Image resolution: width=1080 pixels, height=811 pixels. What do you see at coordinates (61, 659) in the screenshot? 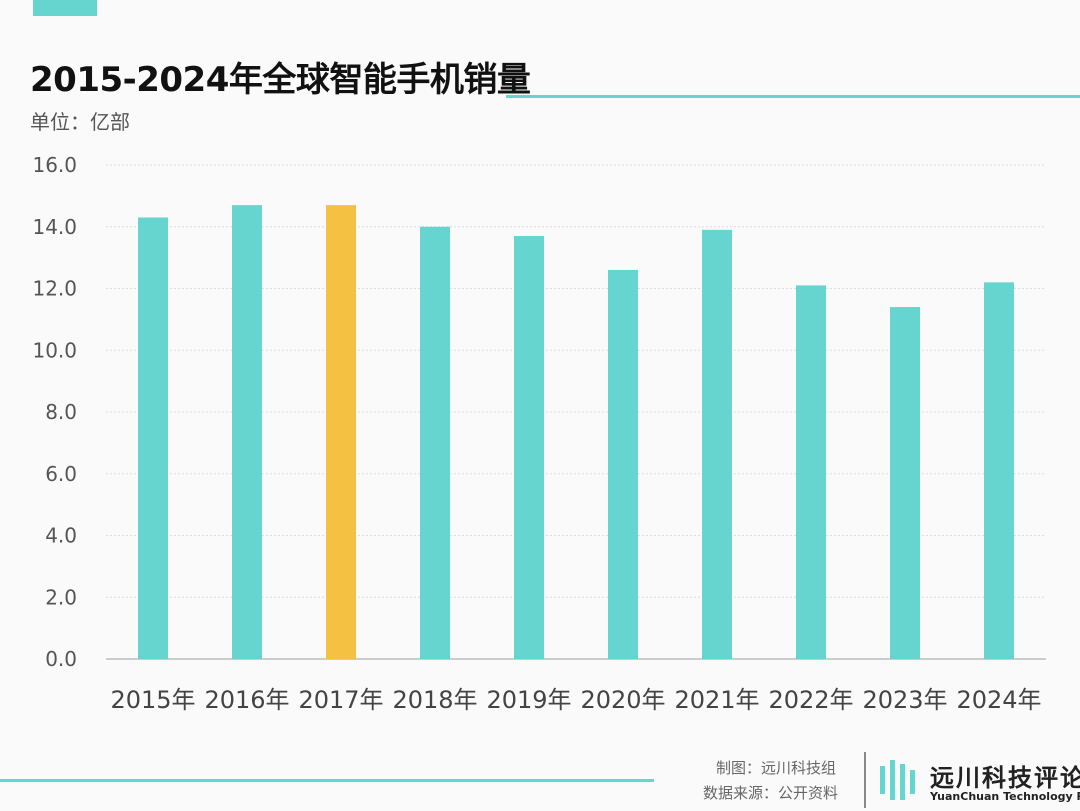
I see `y-tick-label: 0.0` at bounding box center [61, 659].